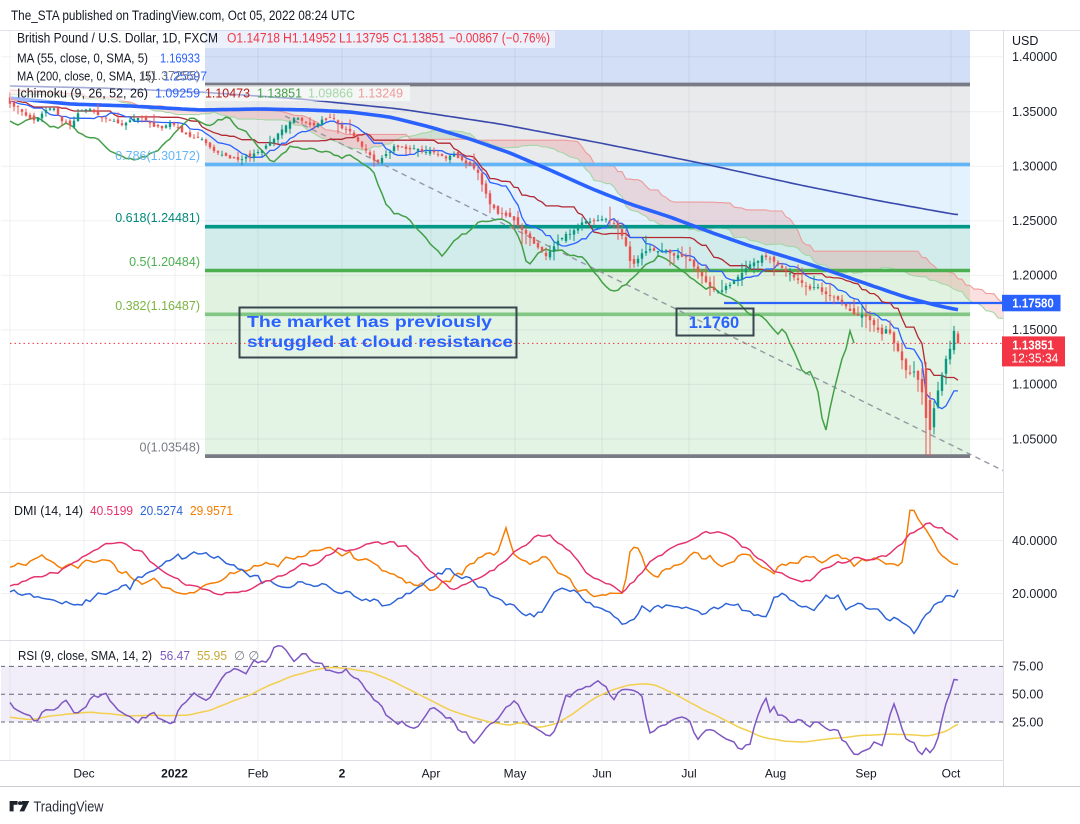  I want to click on svg-text: The market has previously, so click(369, 322).